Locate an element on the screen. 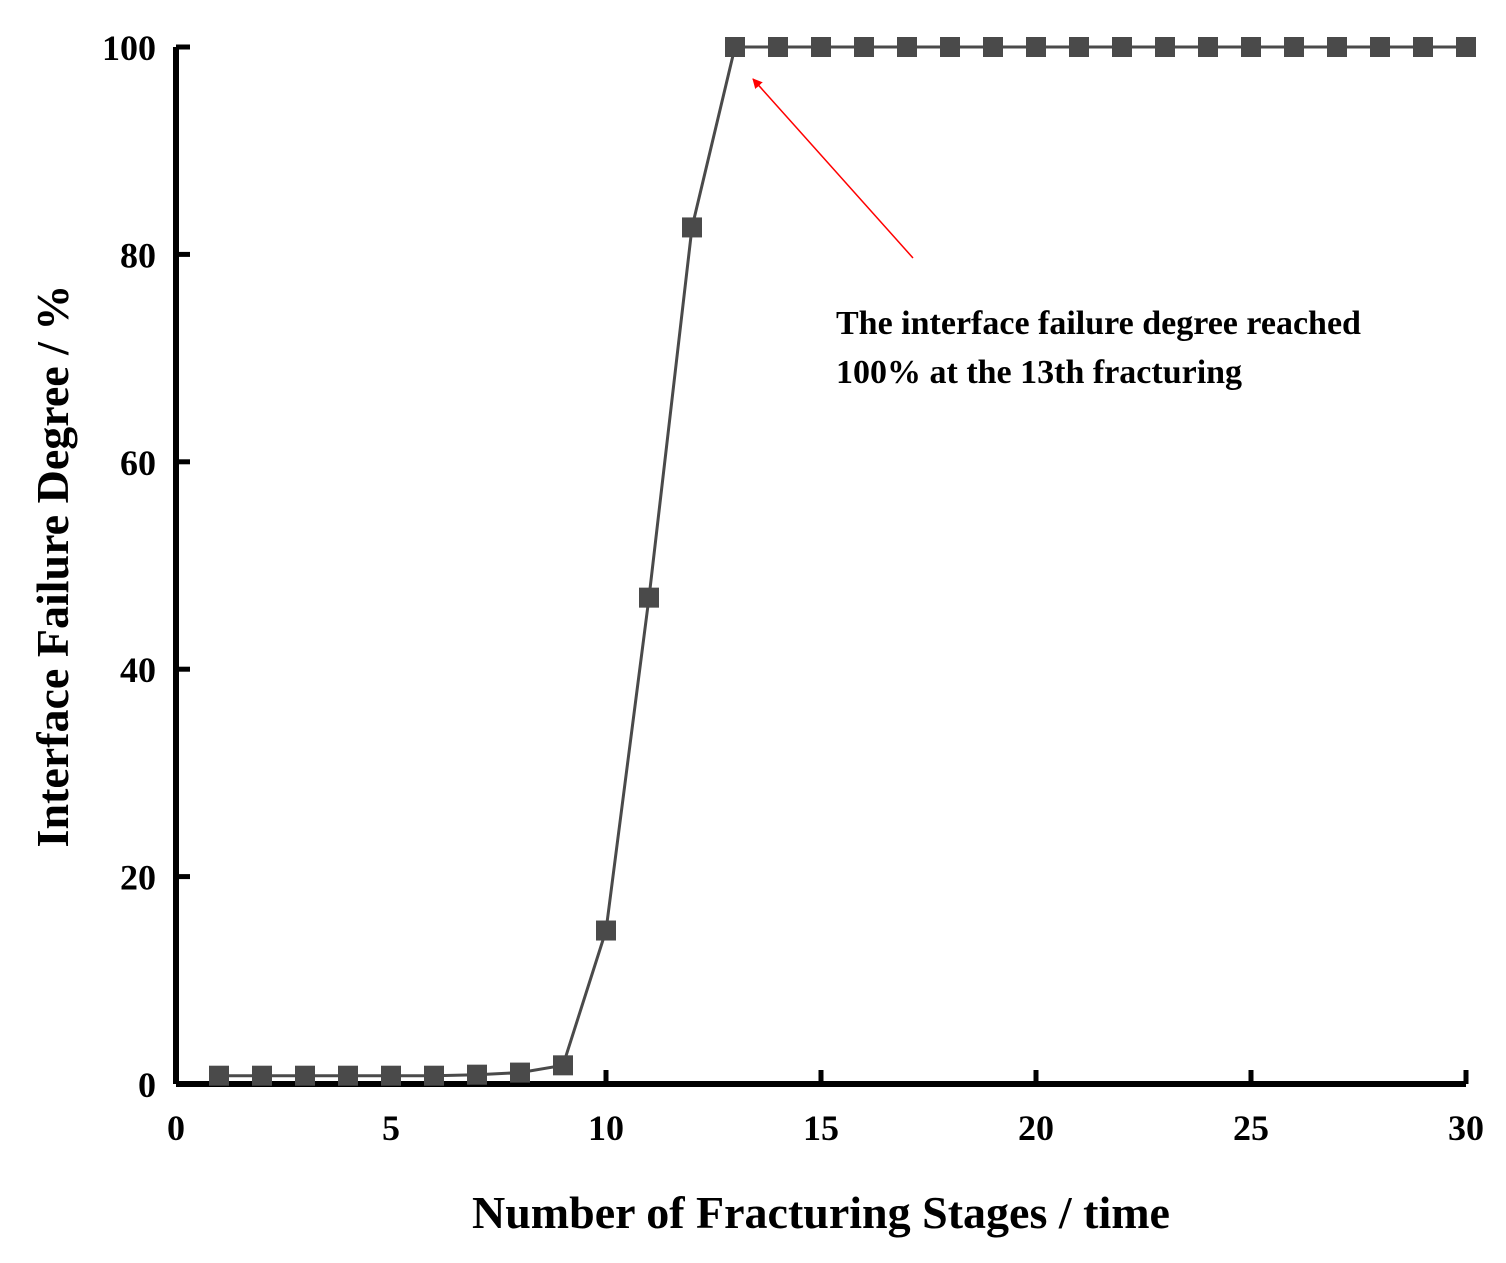 The height and width of the screenshot is (1263, 1506). x-tick-label: 25 is located at coordinates (1251, 1128).